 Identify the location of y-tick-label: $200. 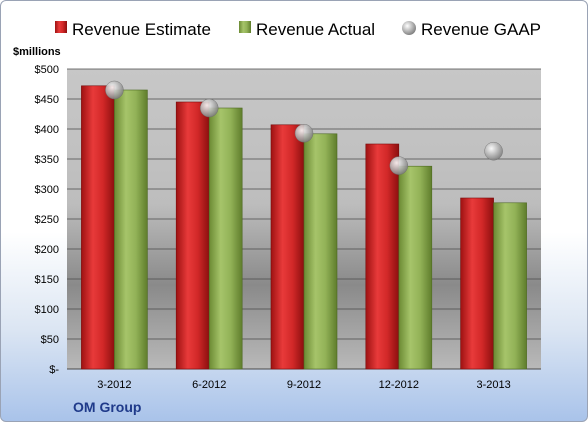
(47, 250).